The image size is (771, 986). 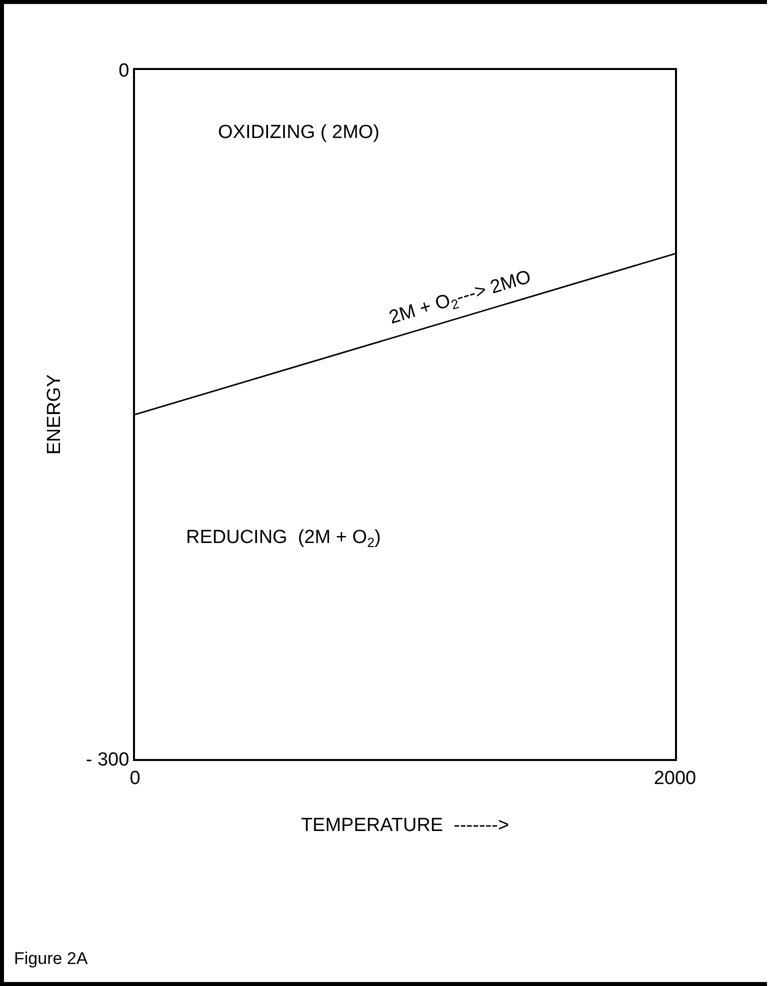 What do you see at coordinates (51, 958) in the screenshot?
I see `caption: Figure 2A` at bounding box center [51, 958].